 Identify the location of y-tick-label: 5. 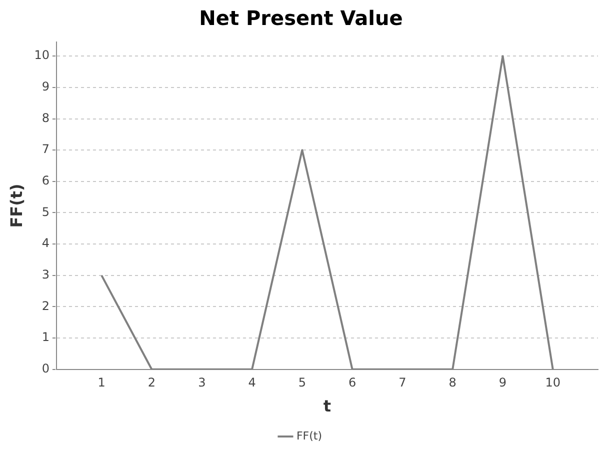
(46, 211).